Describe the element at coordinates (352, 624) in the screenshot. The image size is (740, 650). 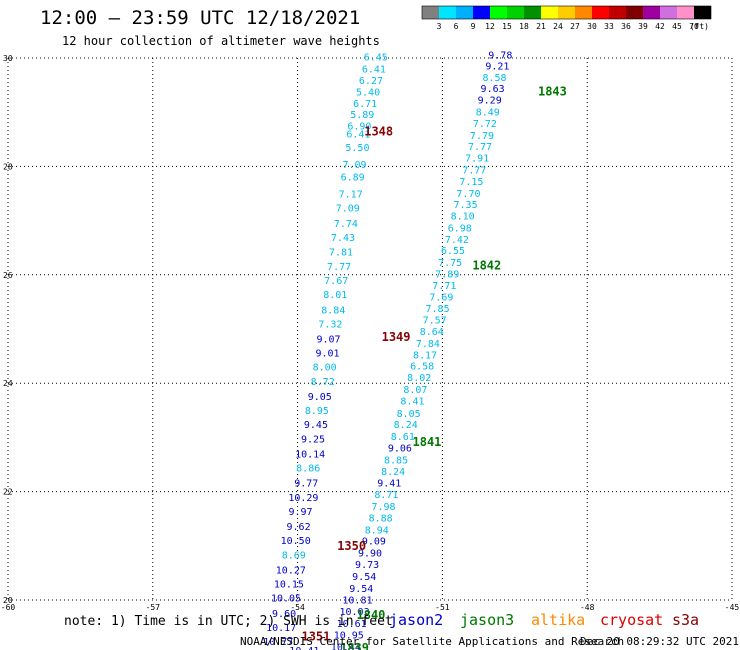
I see `wave-height-point: 10.61` at that location.